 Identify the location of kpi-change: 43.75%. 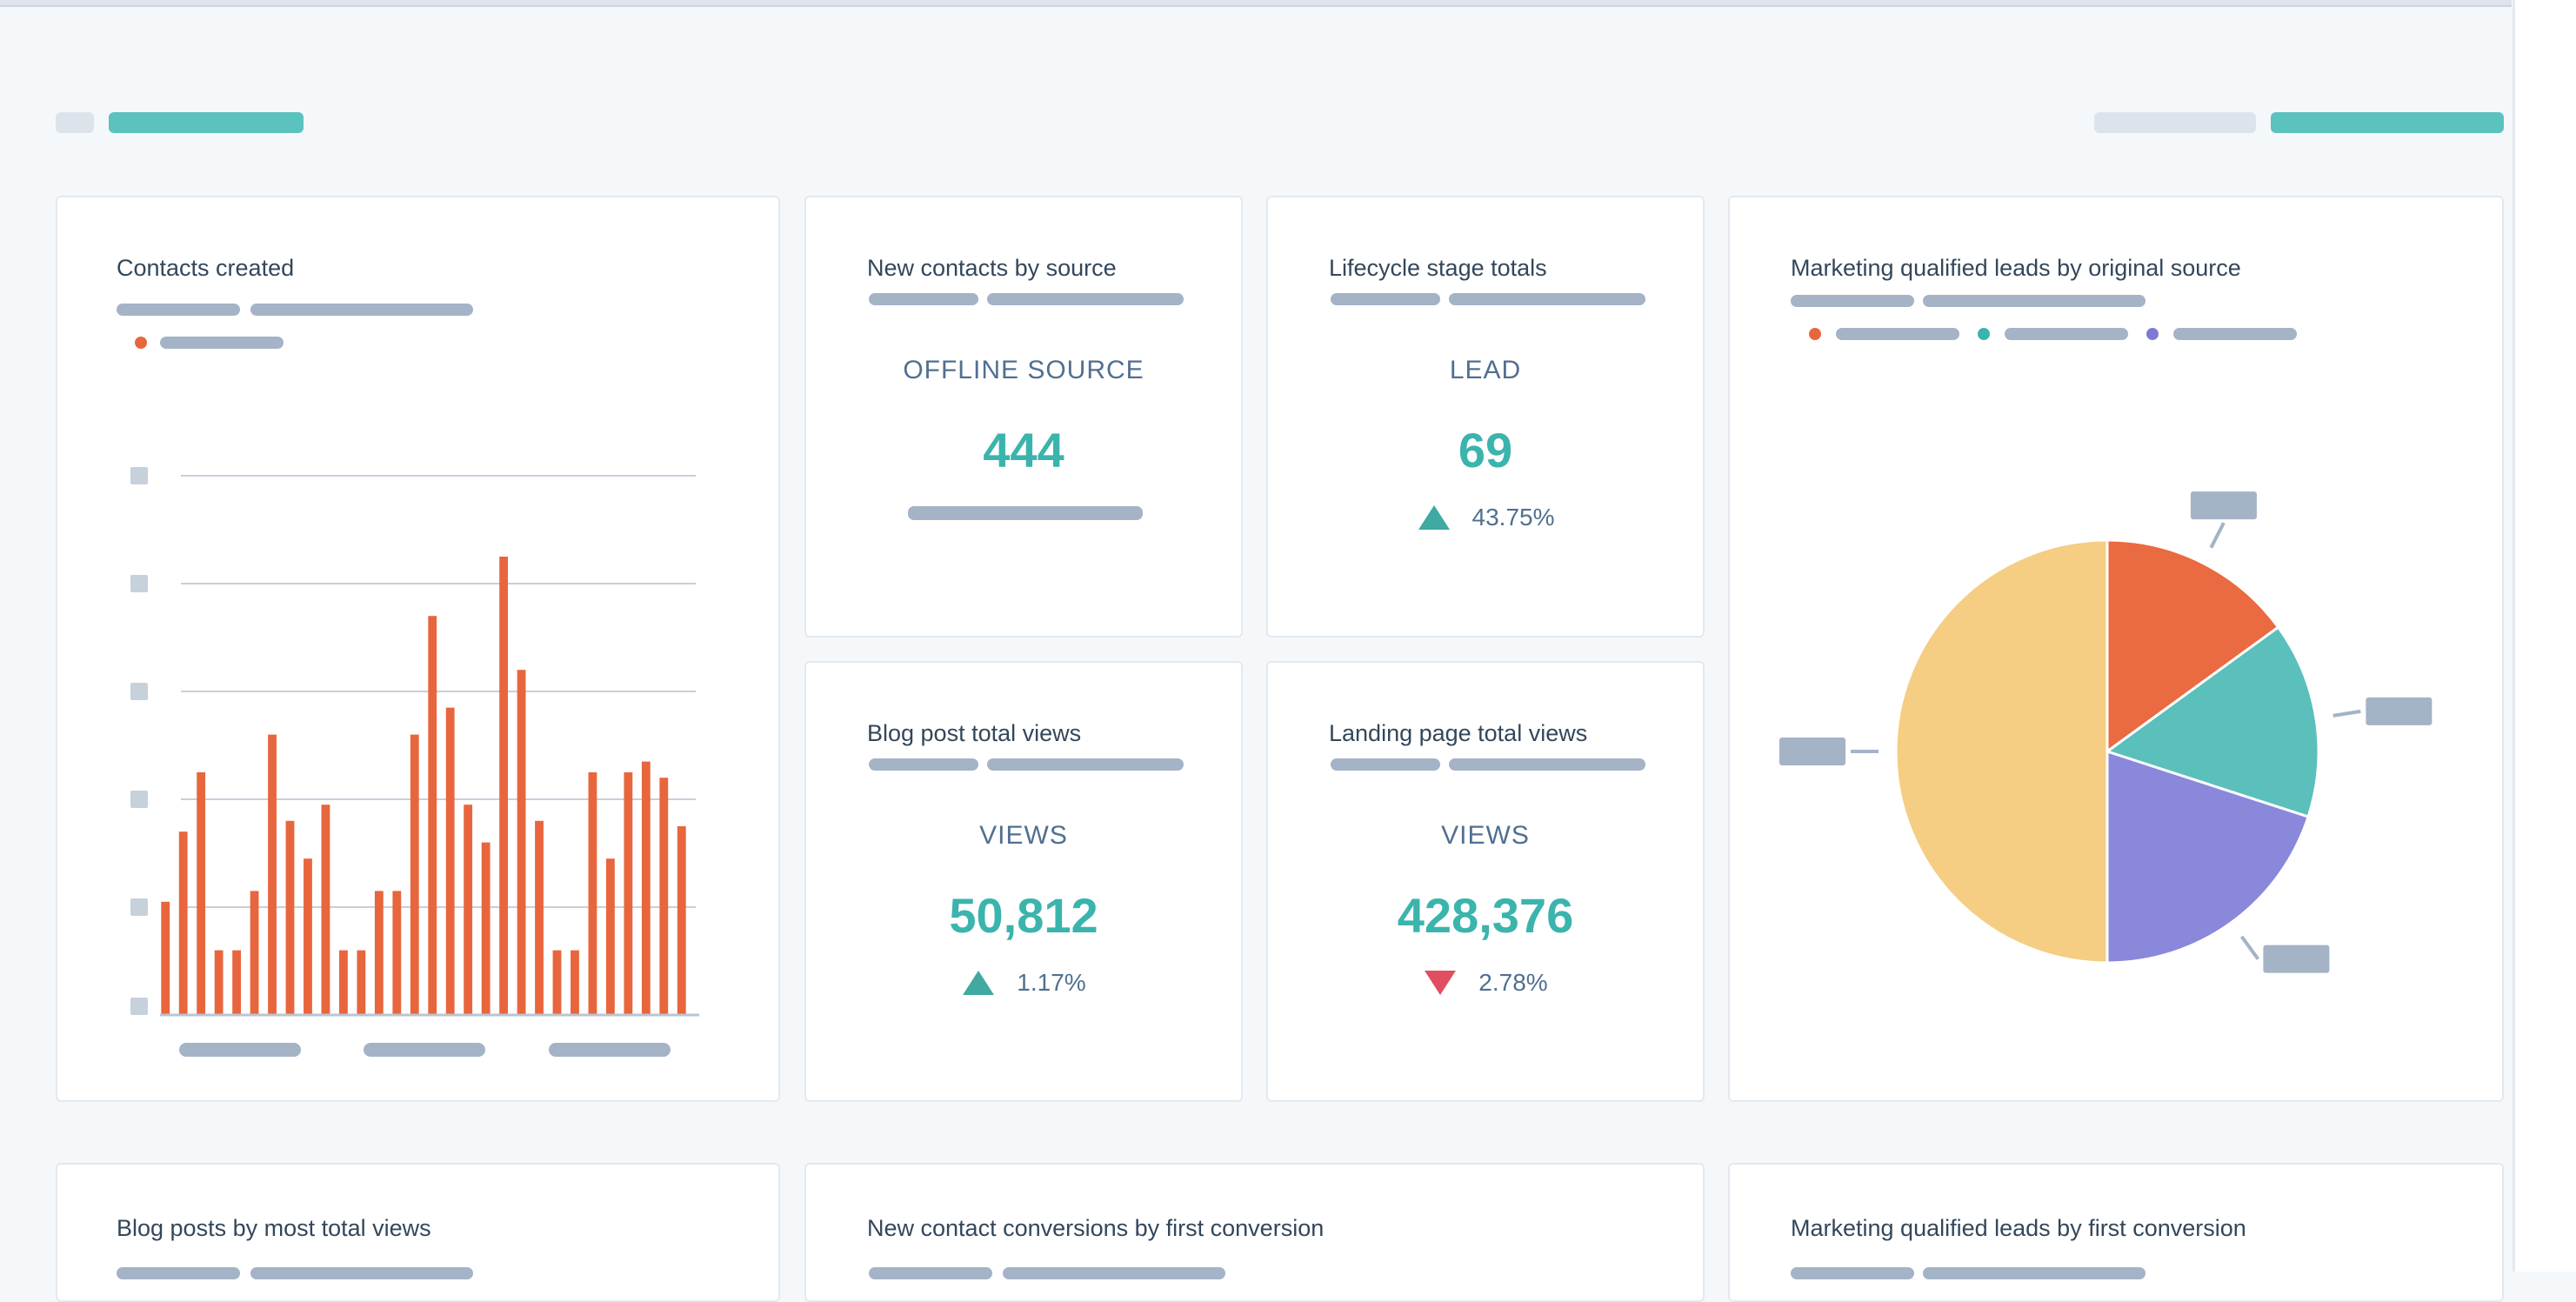
(1485, 517).